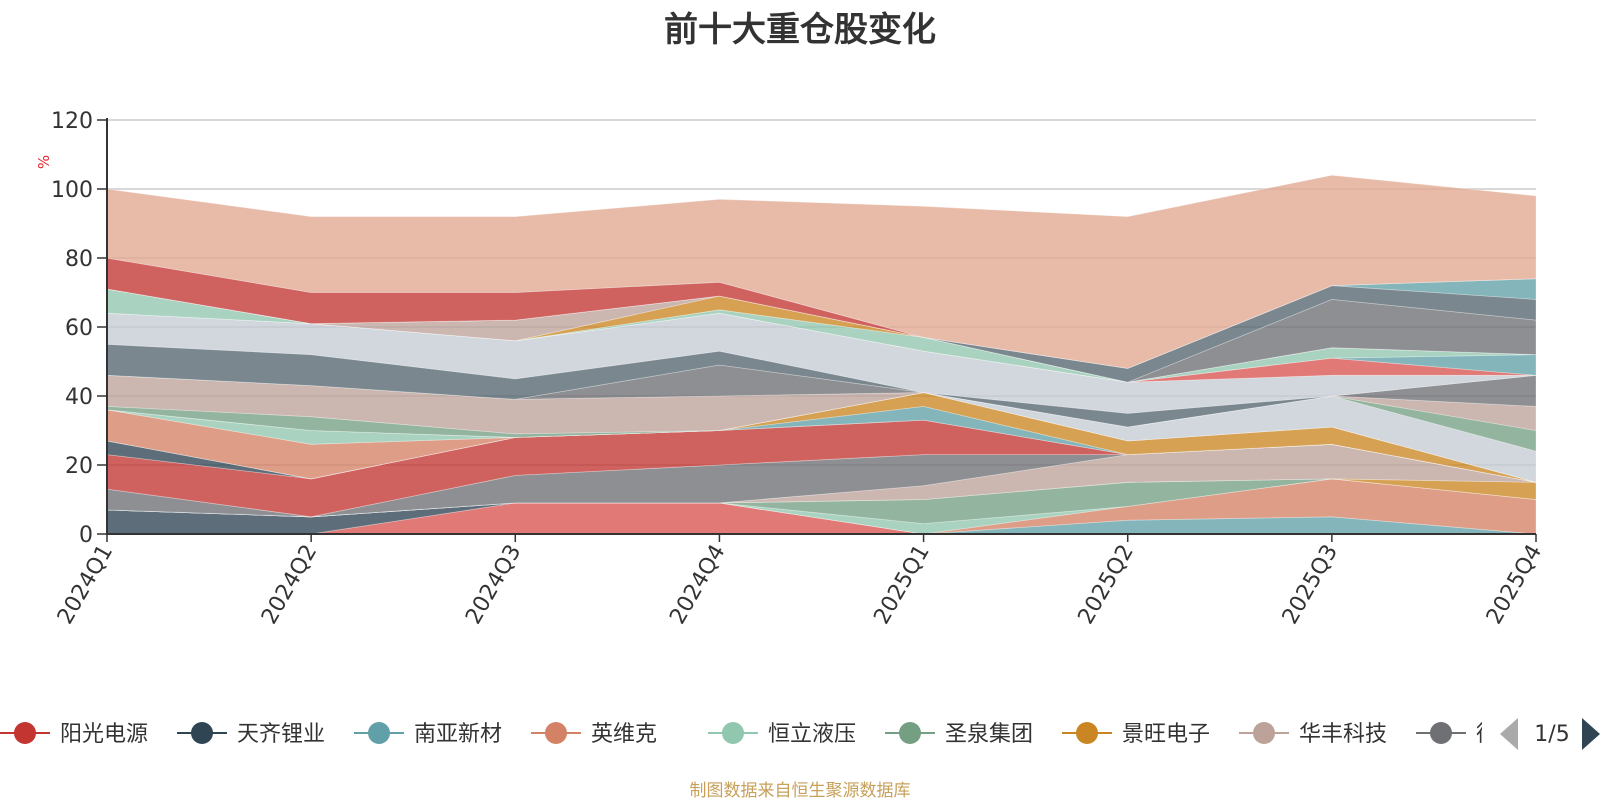  I want to click on legend-item: 华丰科技, so click(1313, 734).